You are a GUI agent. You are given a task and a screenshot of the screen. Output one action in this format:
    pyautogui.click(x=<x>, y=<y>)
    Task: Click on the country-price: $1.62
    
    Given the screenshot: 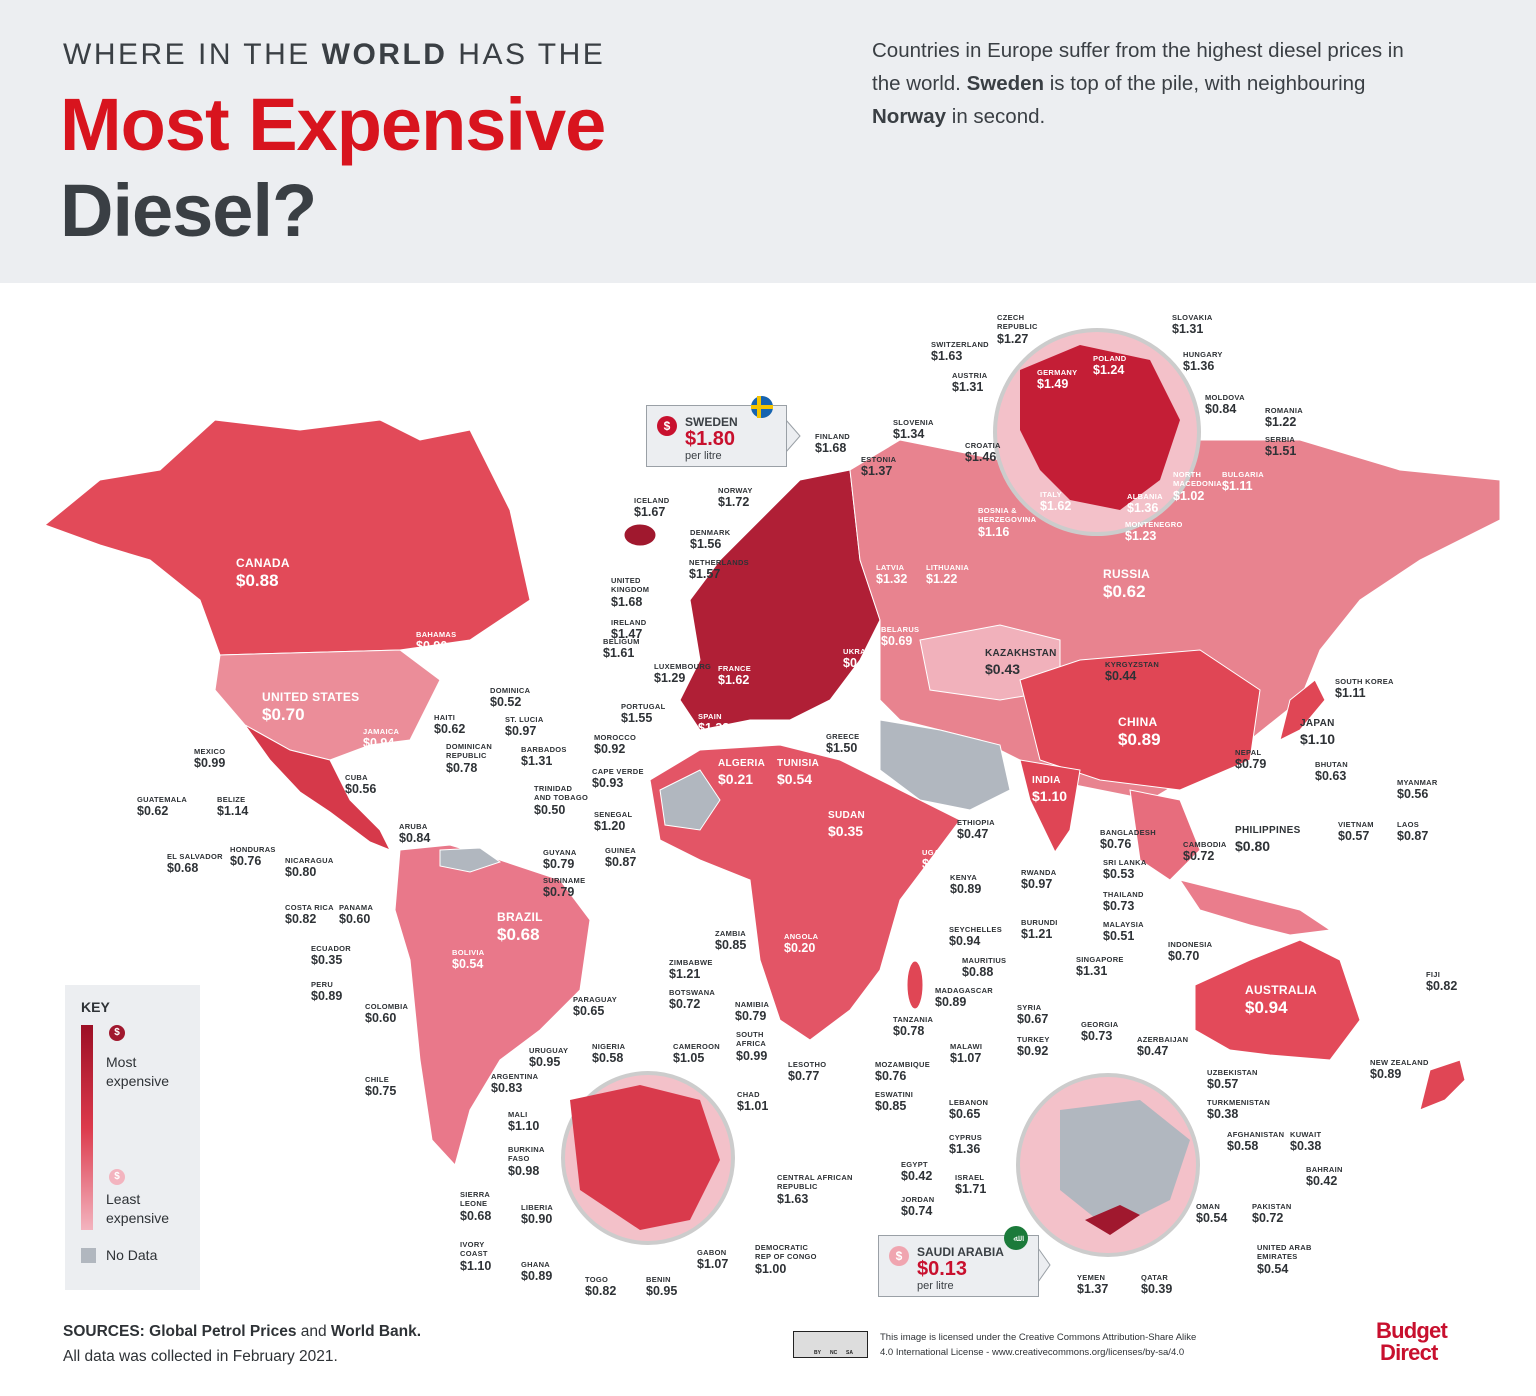 What is the action you would take?
    pyautogui.click(x=1056, y=506)
    